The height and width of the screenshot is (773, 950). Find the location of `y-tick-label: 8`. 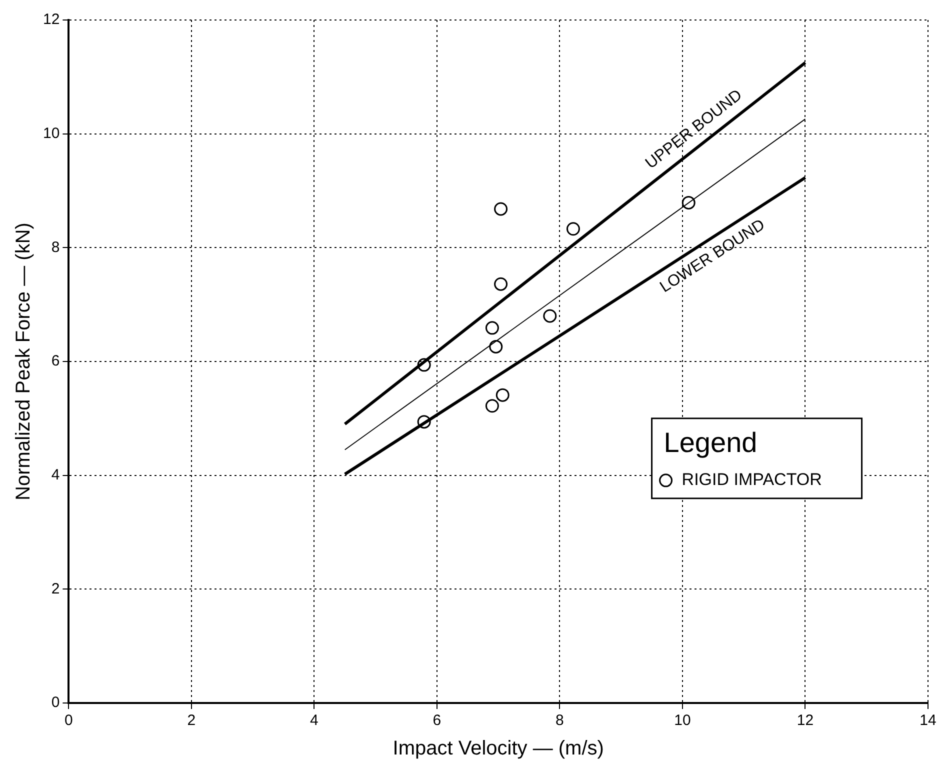

y-tick-label: 8 is located at coordinates (55, 247).